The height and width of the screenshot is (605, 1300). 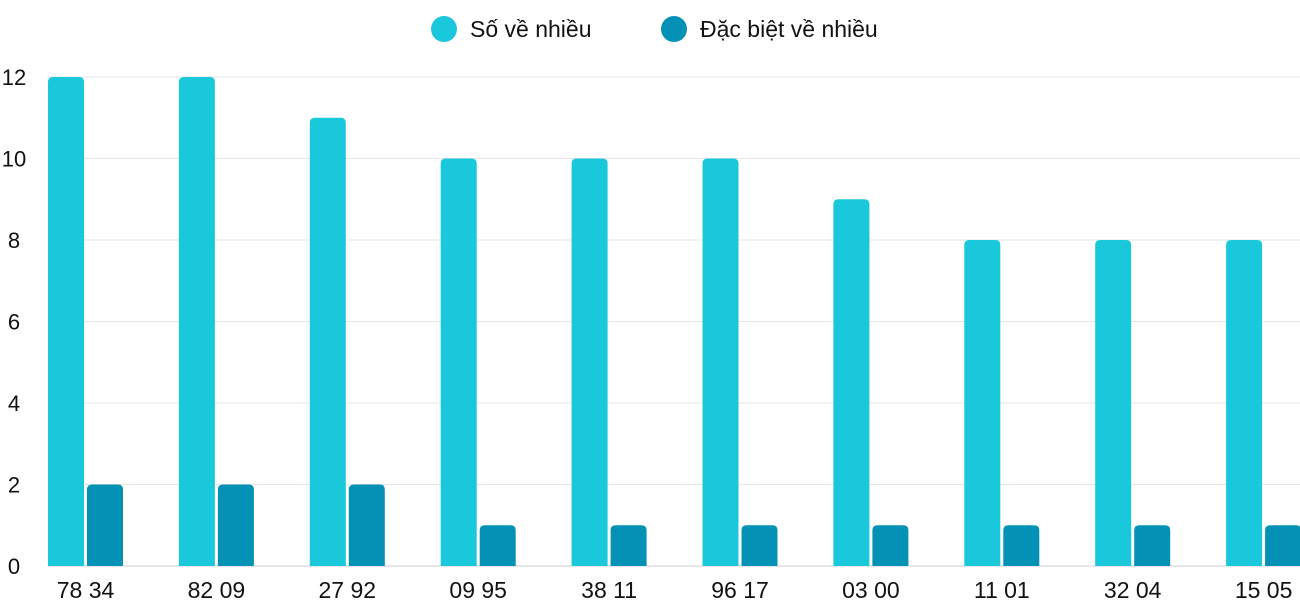 What do you see at coordinates (1264, 588) in the screenshot?
I see `x-tick-label: 15 05` at bounding box center [1264, 588].